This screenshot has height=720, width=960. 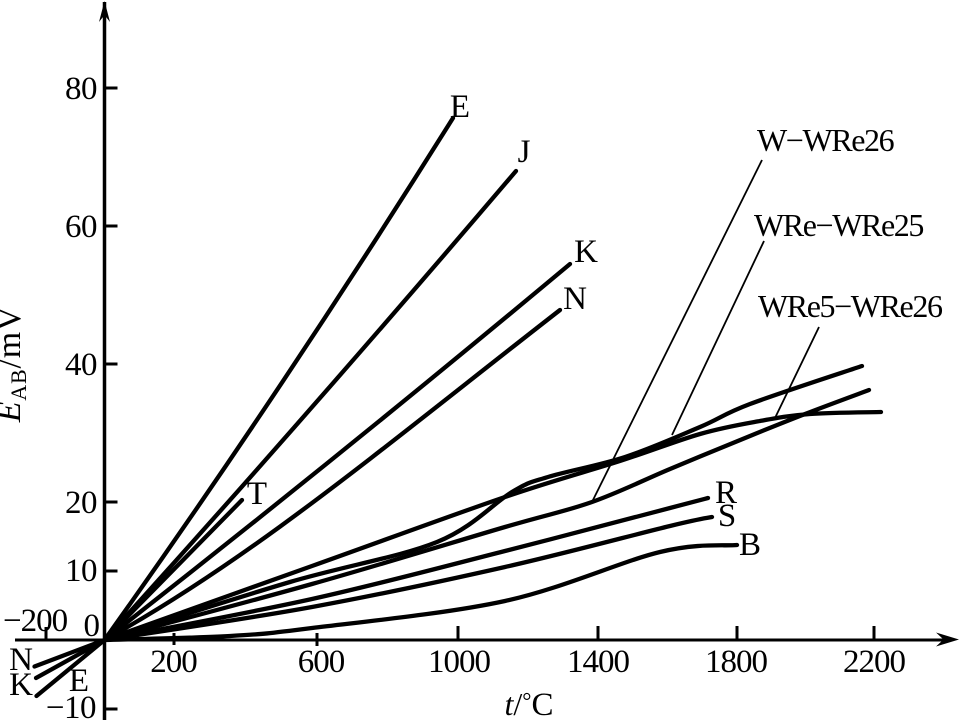 What do you see at coordinates (598, 662) in the screenshot?
I see `svg-text: 1400` at bounding box center [598, 662].